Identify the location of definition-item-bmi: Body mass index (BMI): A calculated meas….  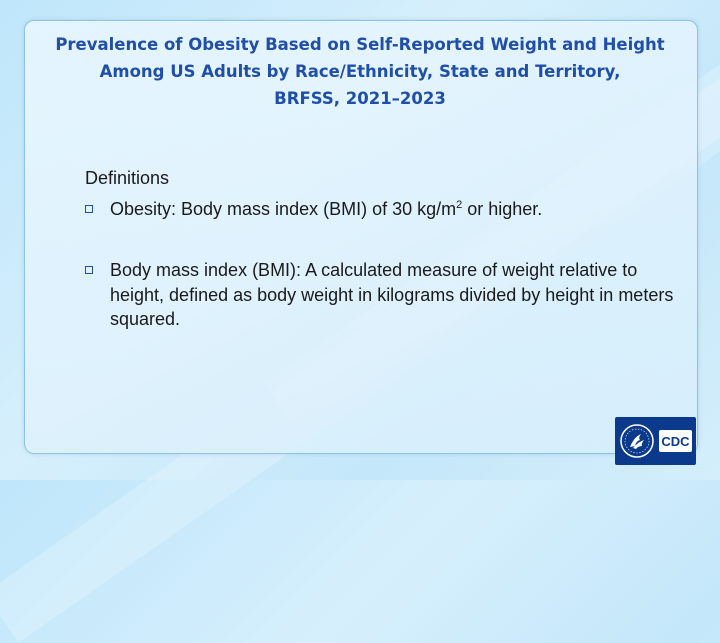
(380, 295).